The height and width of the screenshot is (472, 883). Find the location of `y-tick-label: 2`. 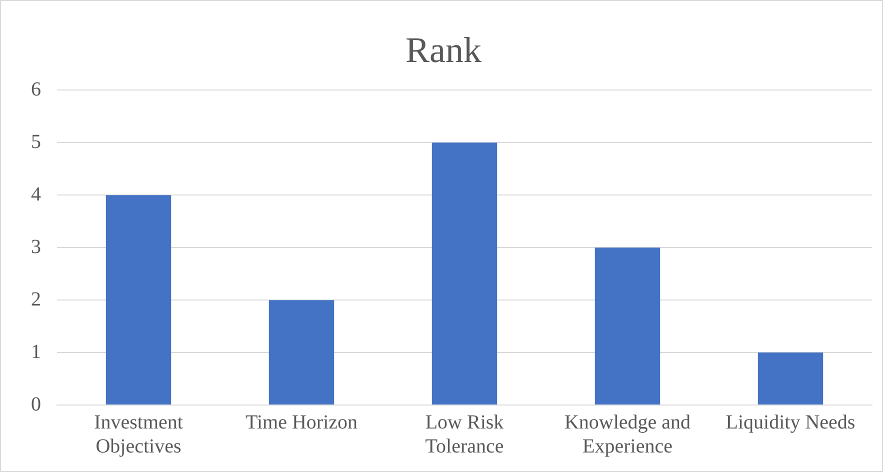

y-tick-label: 2 is located at coordinates (36, 299).